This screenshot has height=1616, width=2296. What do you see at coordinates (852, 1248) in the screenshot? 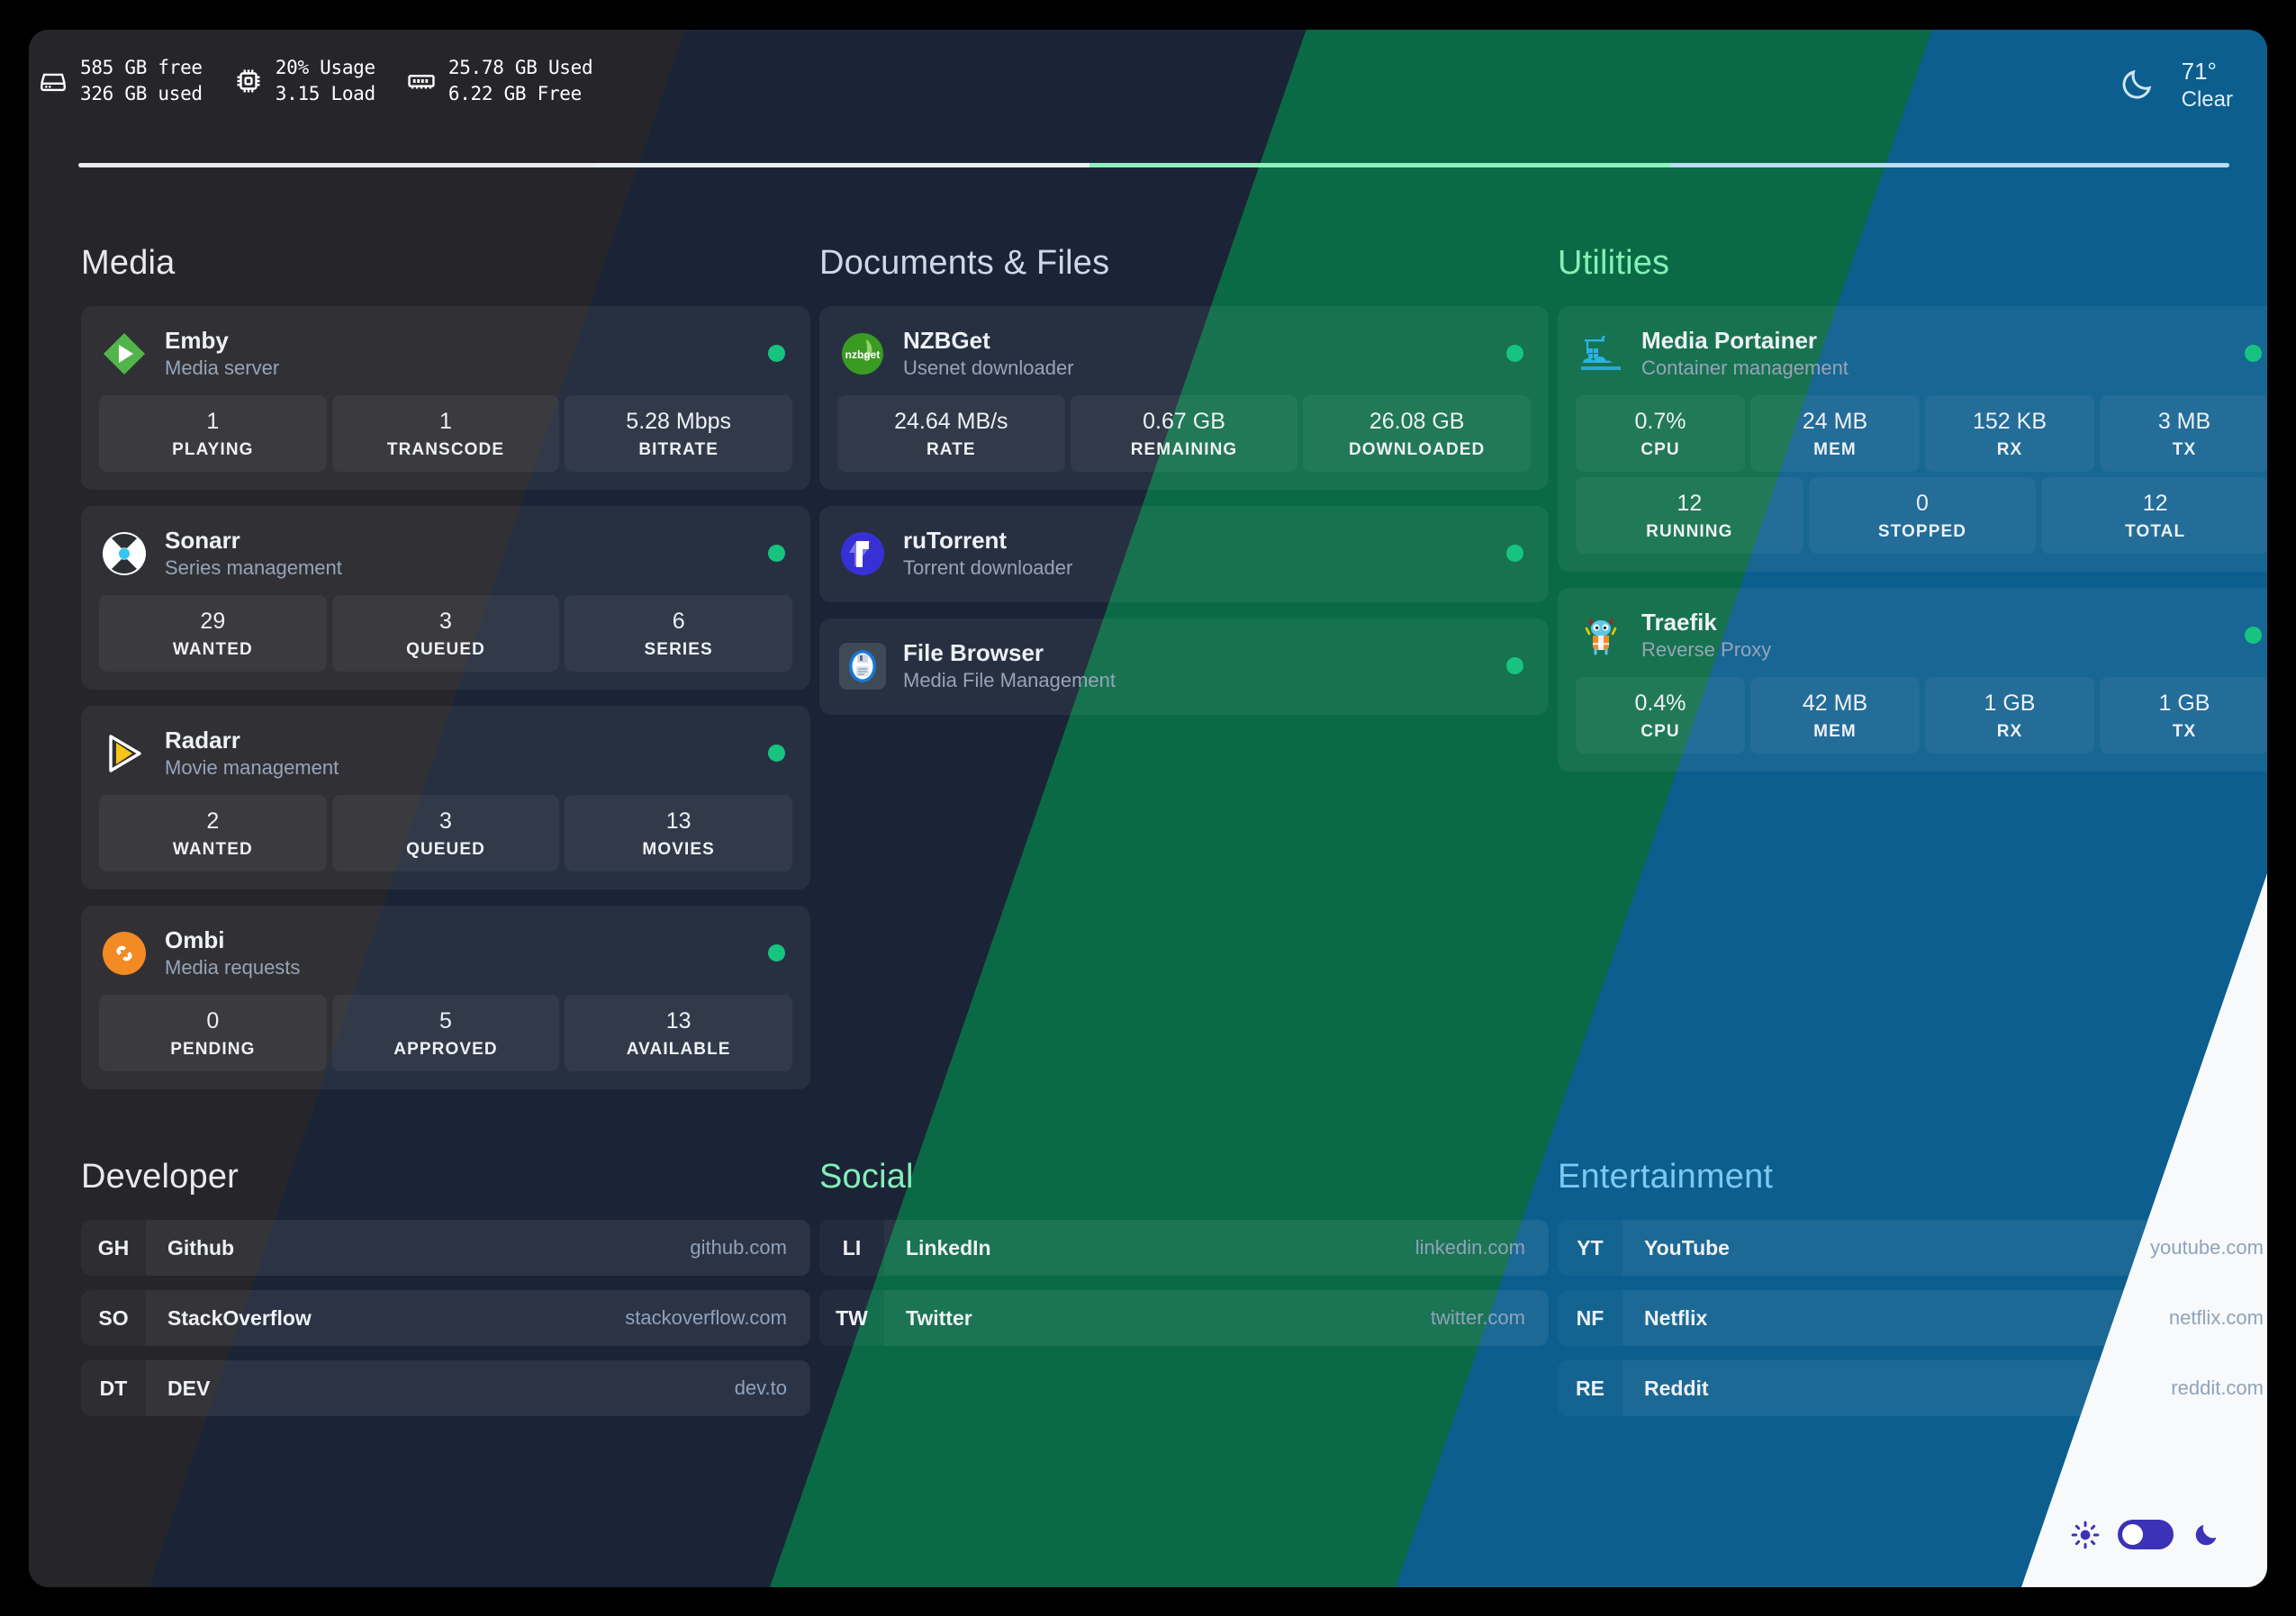
I see `bookmark-abbreviation: LI` at bounding box center [852, 1248].